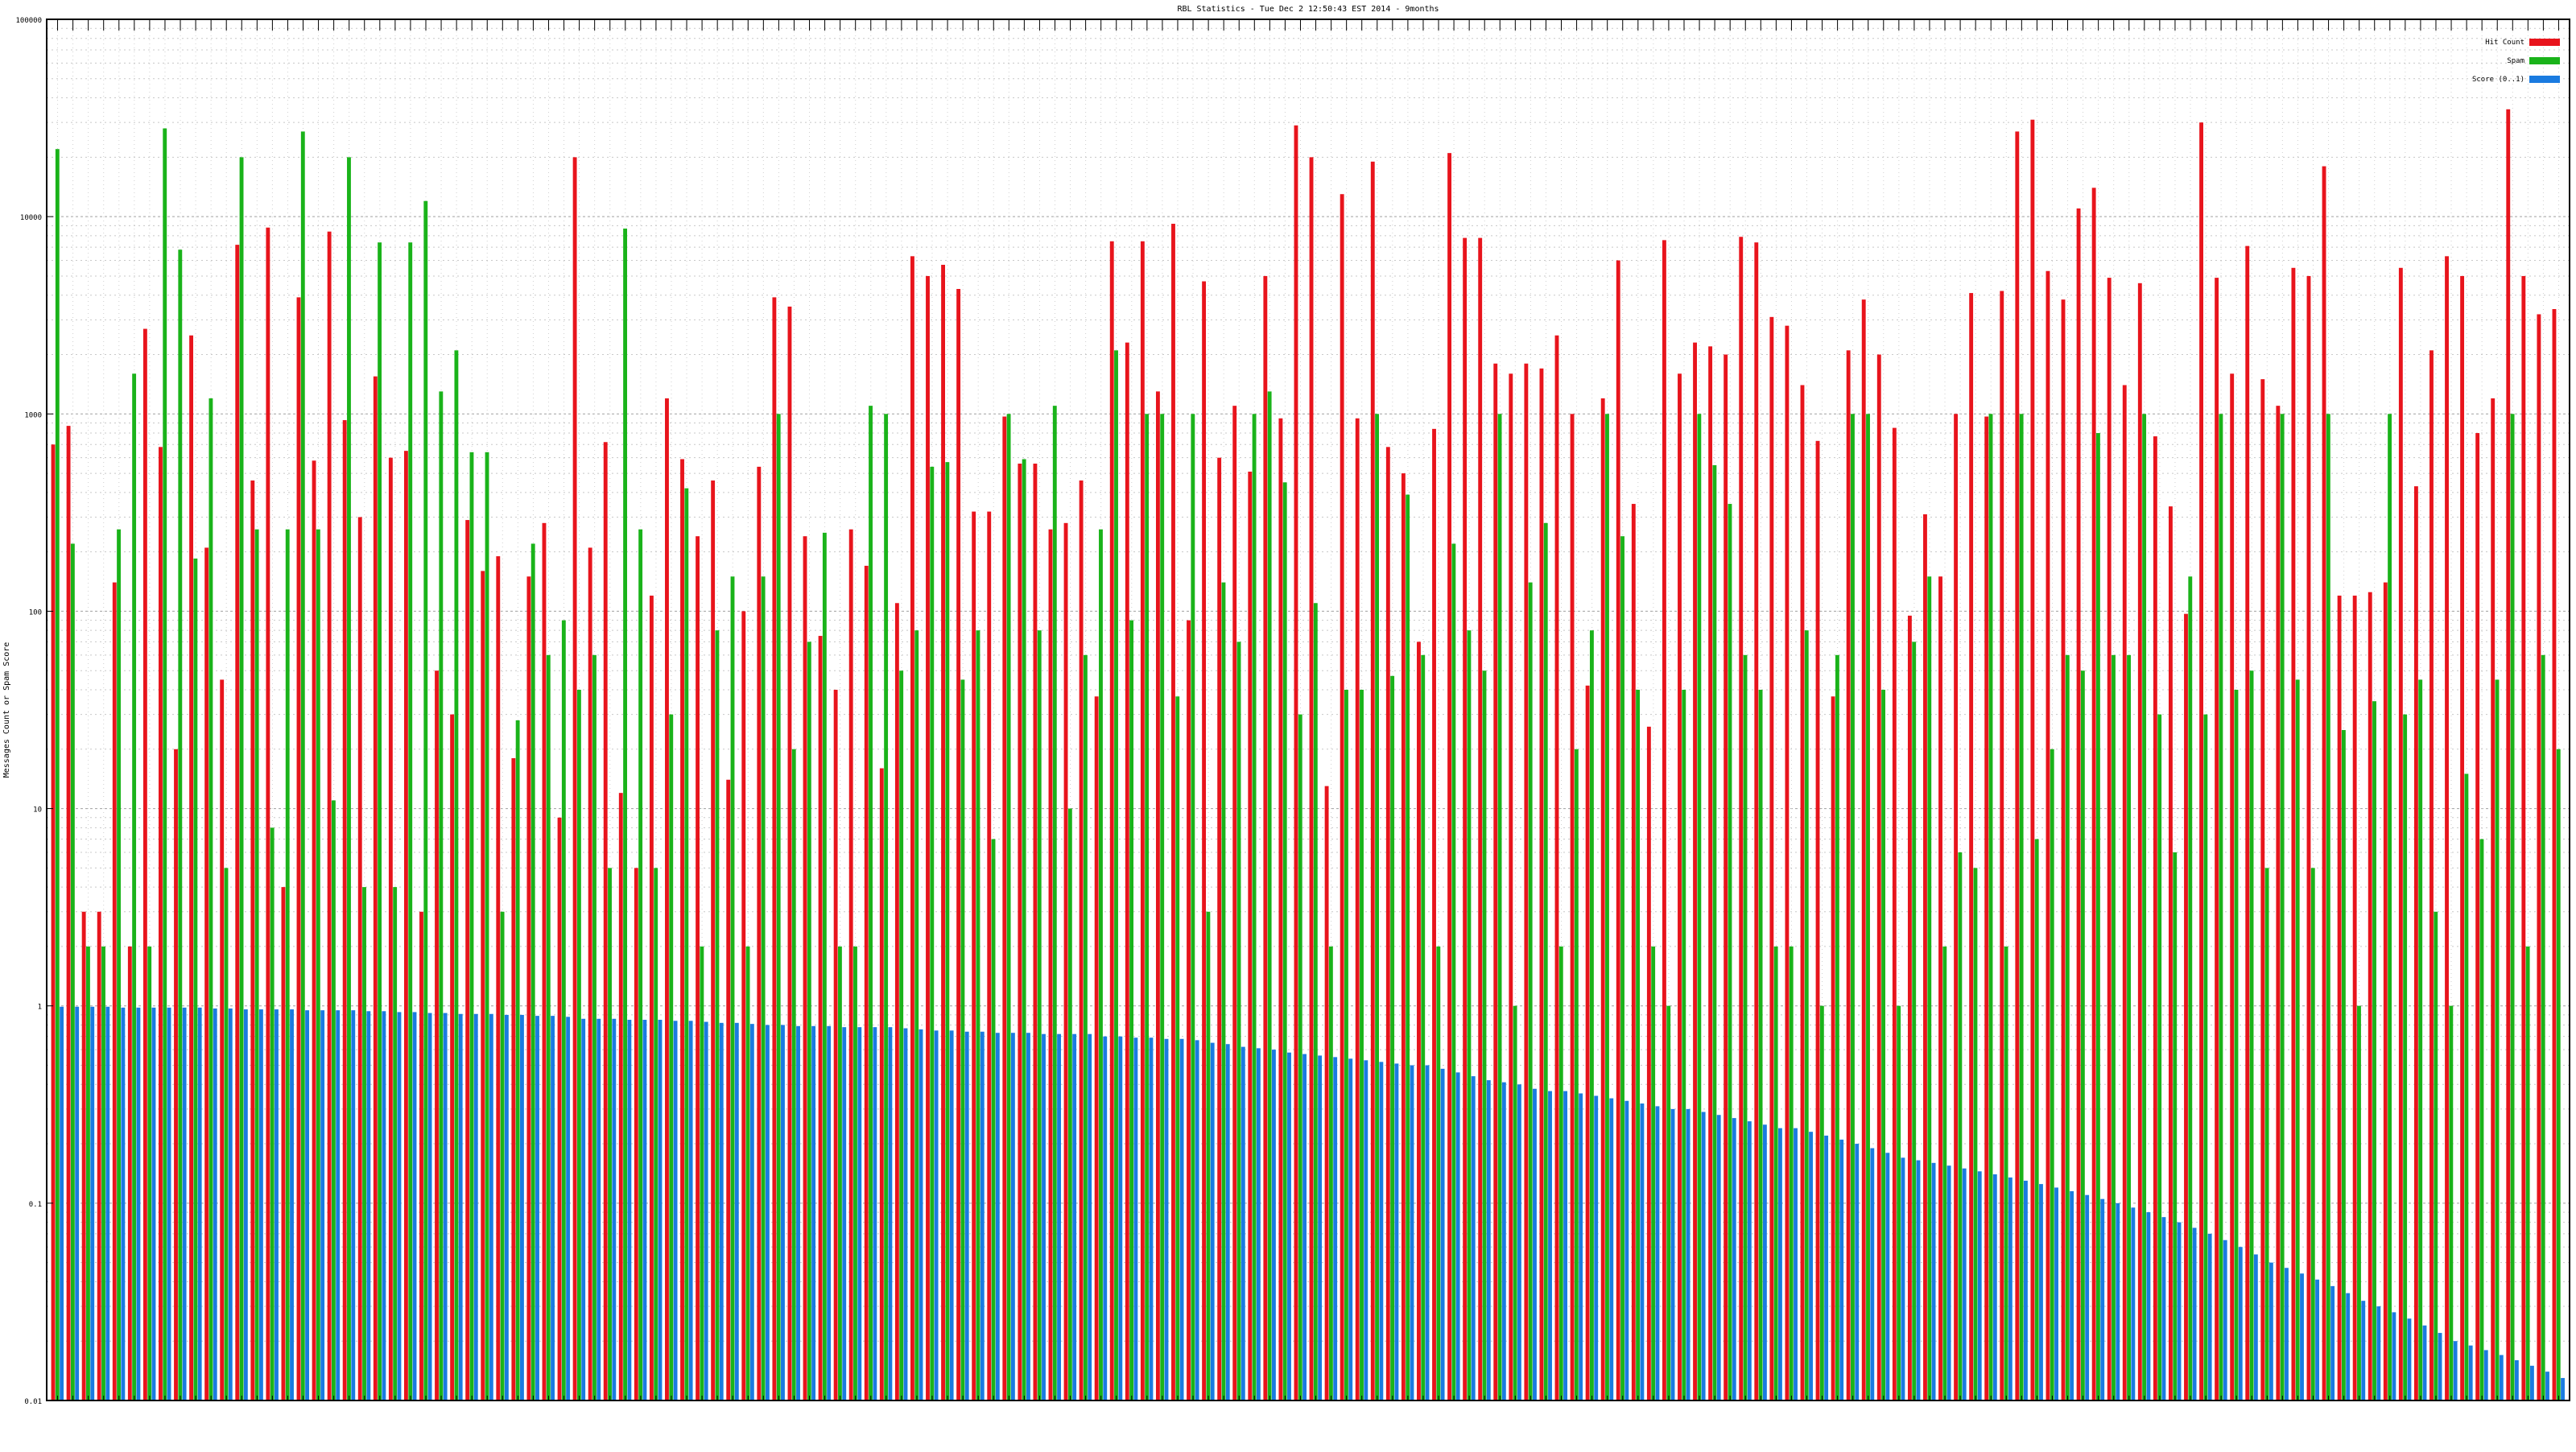 The image size is (2576, 1452). I want to click on legend-swatch-score, so click(2544, 79).